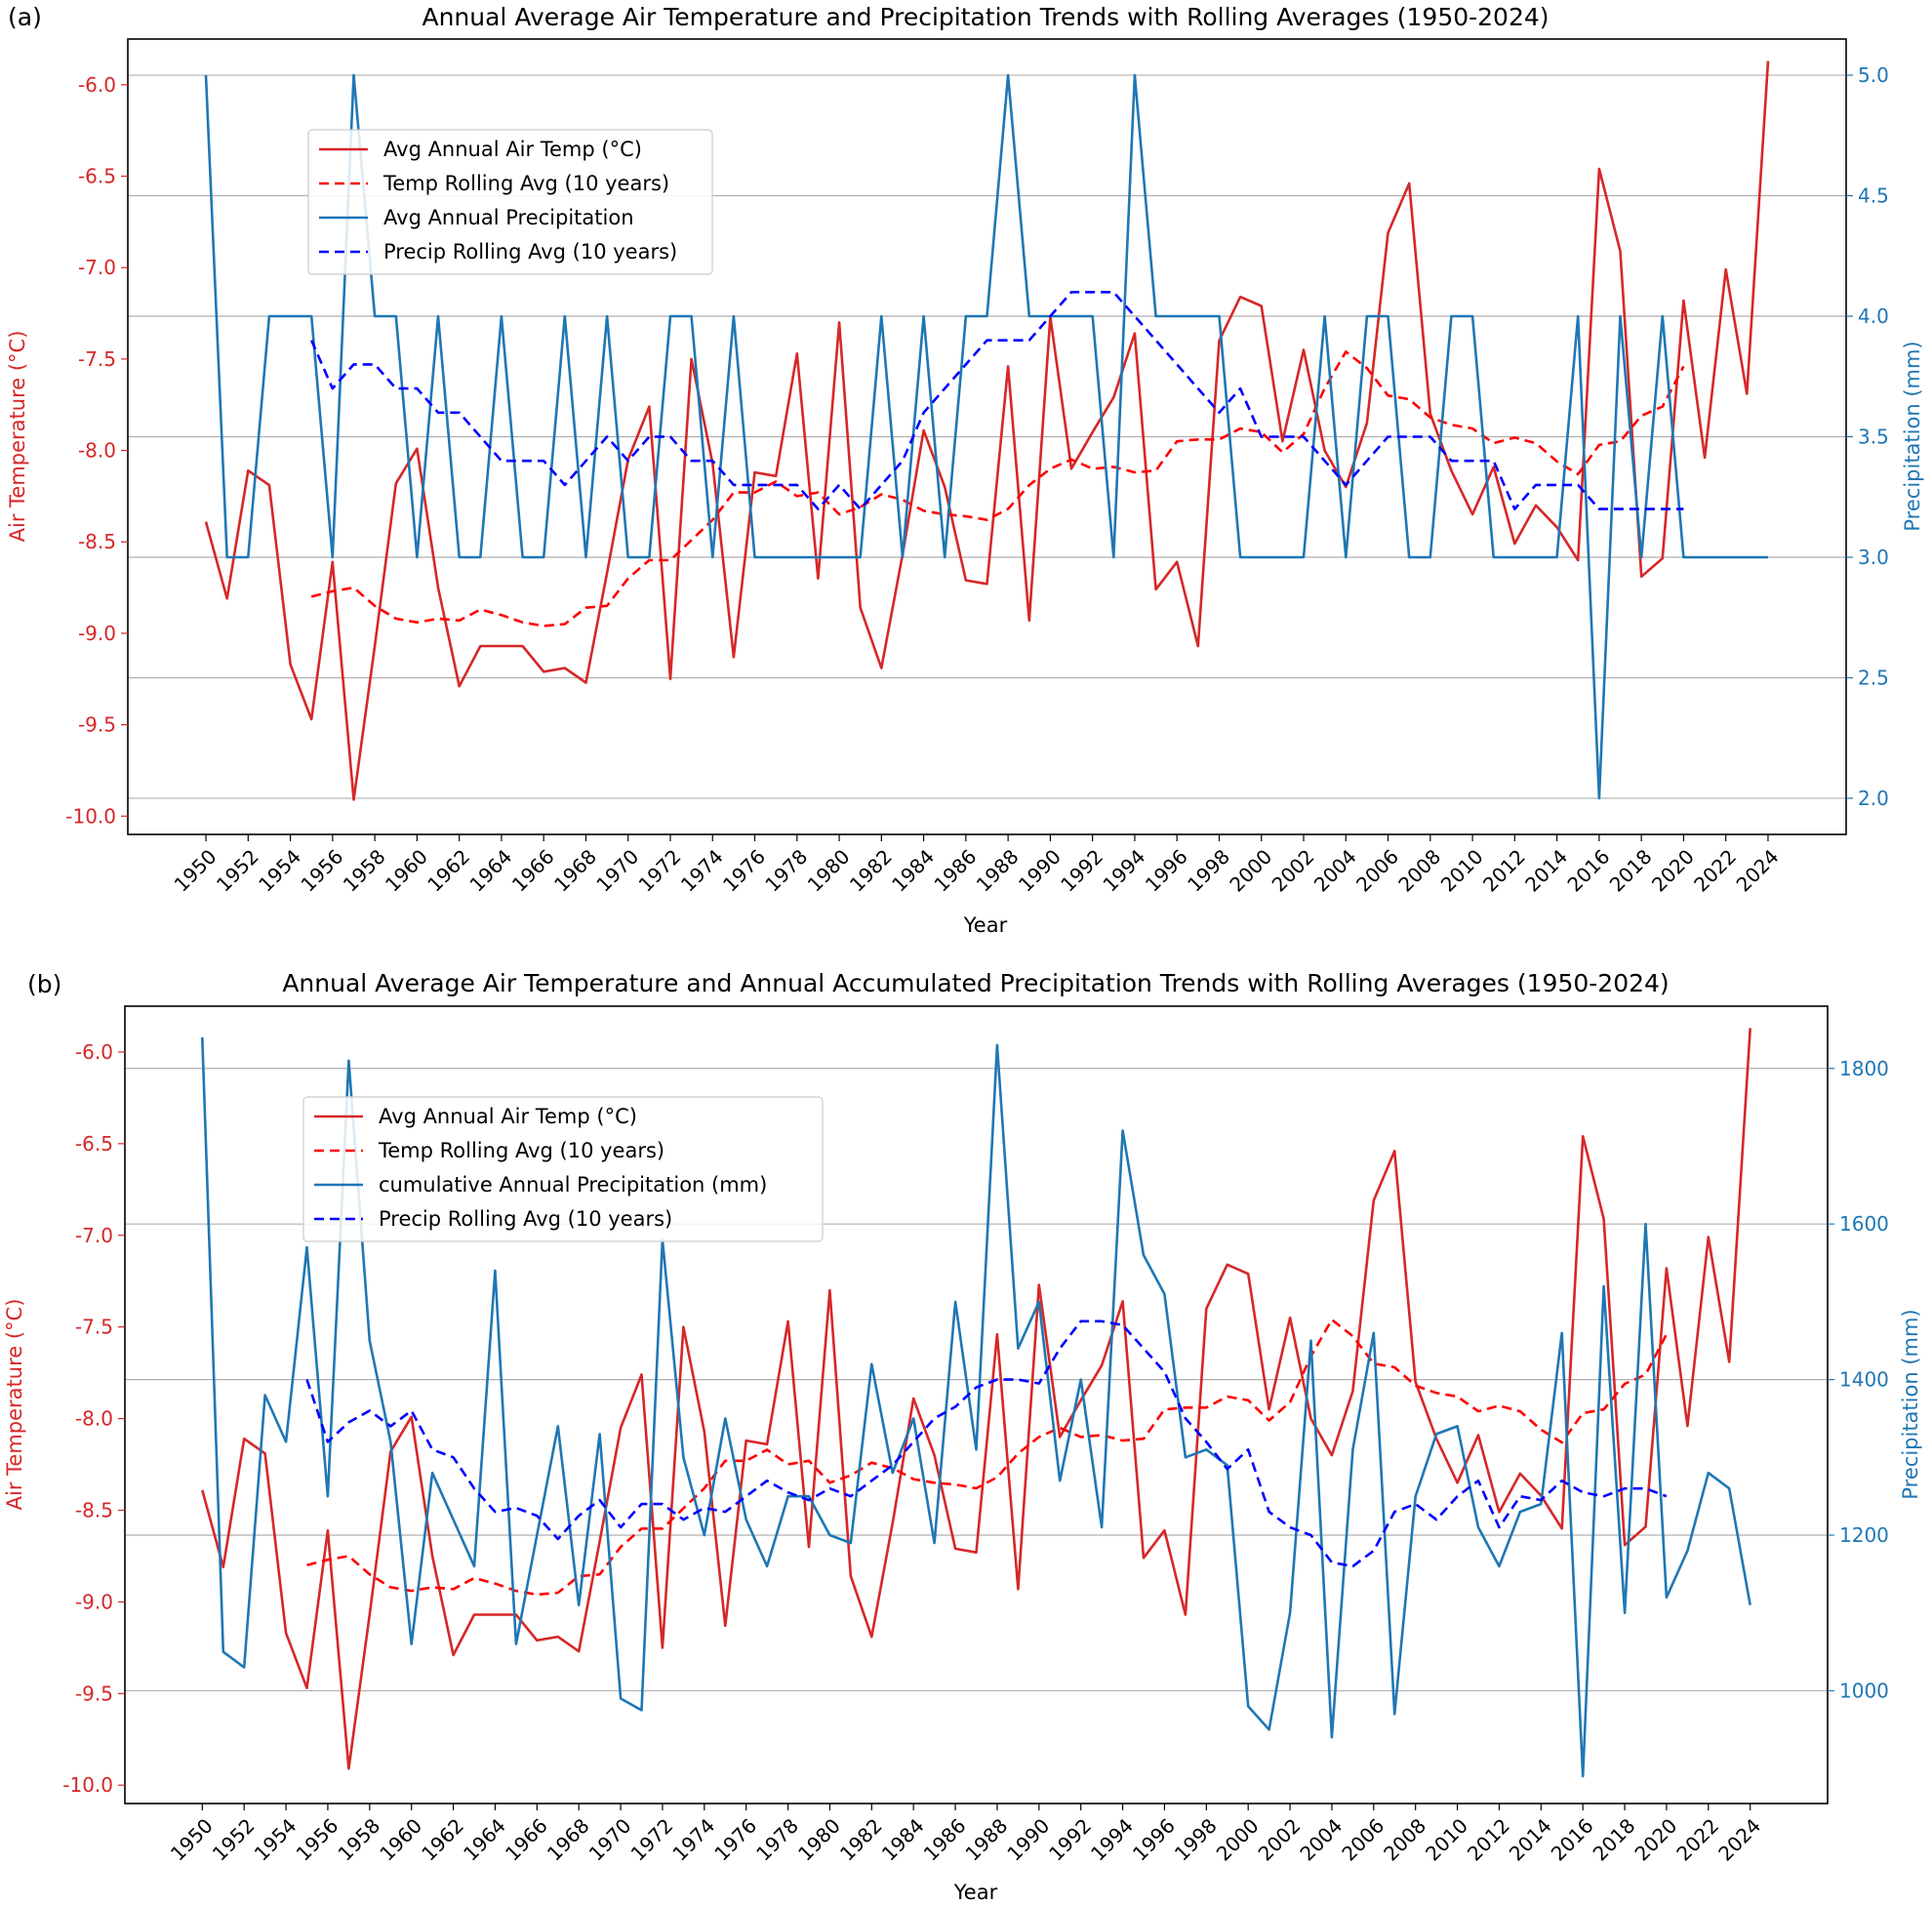 Image resolution: width=1932 pixels, height=1906 pixels. What do you see at coordinates (484, 1840) in the screenshot?
I see `panel-b-x-tick-label-7: 1964` at bounding box center [484, 1840].